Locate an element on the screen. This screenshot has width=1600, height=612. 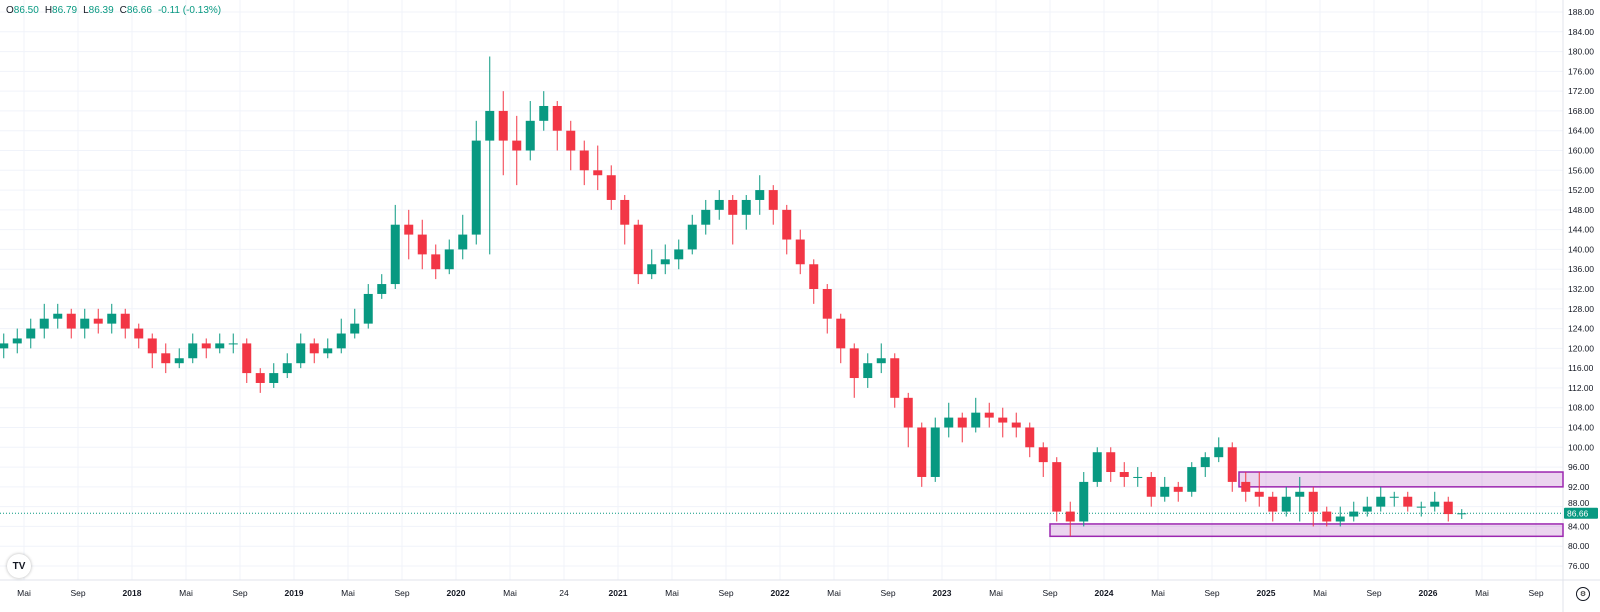
price-tick-label: 160.00 is located at coordinates (1581, 151).